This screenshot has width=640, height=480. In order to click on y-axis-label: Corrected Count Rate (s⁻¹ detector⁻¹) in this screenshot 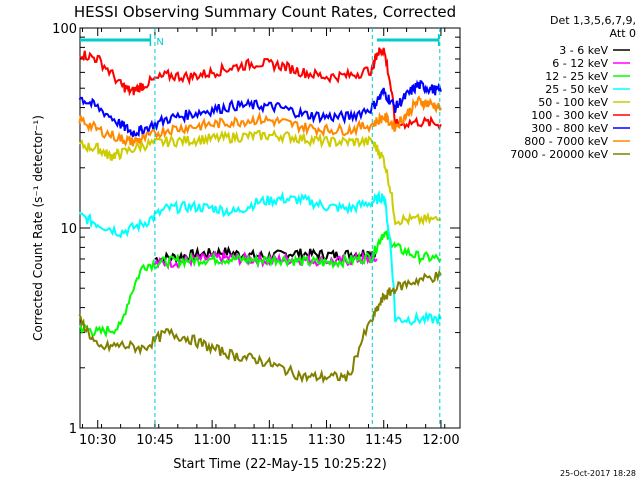, I will do `click(38, 228)`.